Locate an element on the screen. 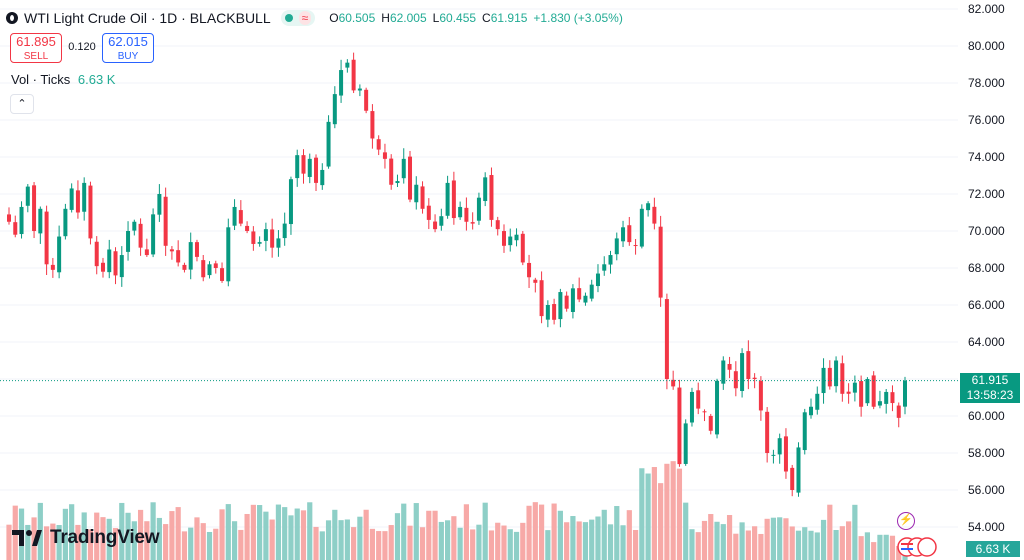  volume-axis-tag: 6.63 K is located at coordinates (993, 549).